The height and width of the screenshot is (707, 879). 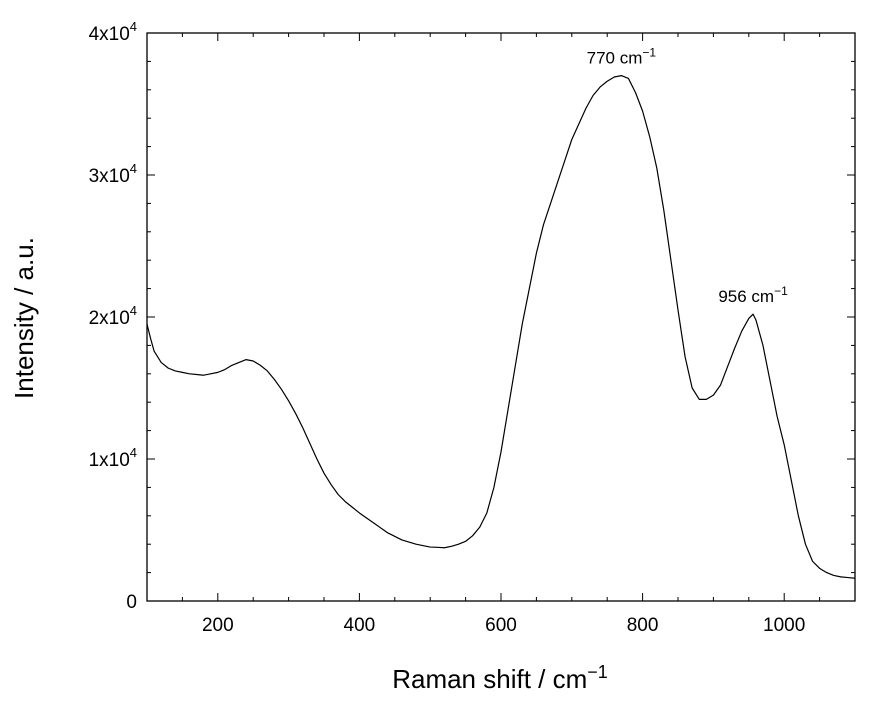 I want to click on x-axis-label: Raman shift / cm−1, so click(x=500, y=678).